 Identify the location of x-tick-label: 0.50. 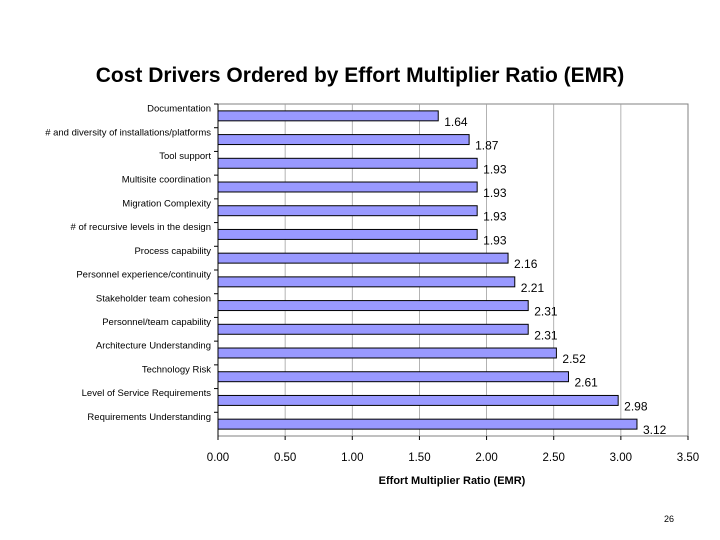
(285, 458).